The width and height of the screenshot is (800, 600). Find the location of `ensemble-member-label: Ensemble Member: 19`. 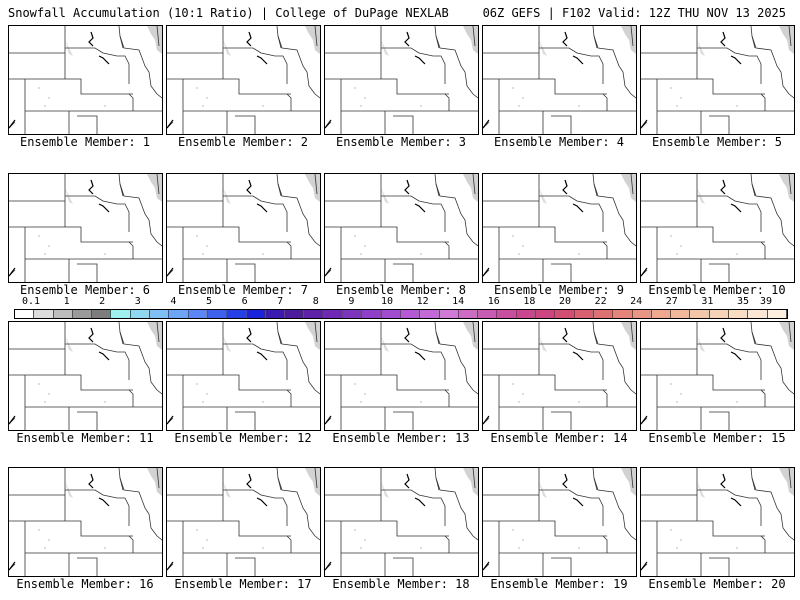

ensemble-member-label: Ensemble Member: 19 is located at coordinates (559, 584).